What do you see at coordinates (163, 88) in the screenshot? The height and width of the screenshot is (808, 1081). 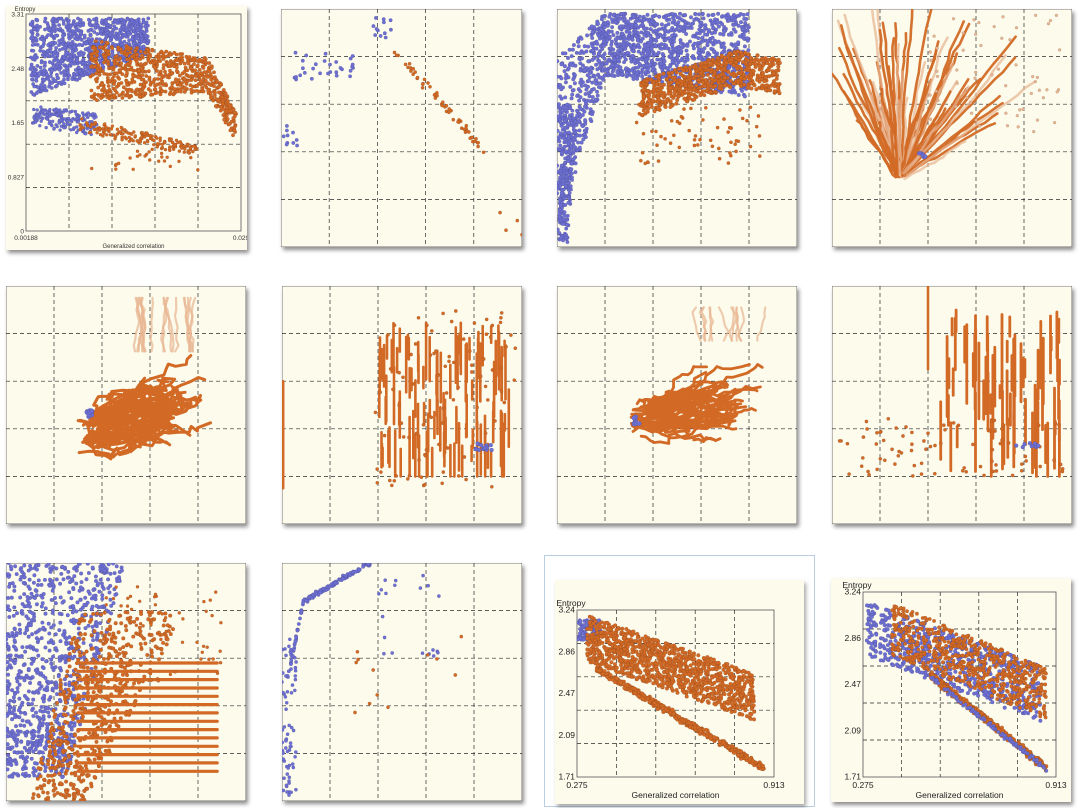 I see `orange-cloud` at bounding box center [163, 88].